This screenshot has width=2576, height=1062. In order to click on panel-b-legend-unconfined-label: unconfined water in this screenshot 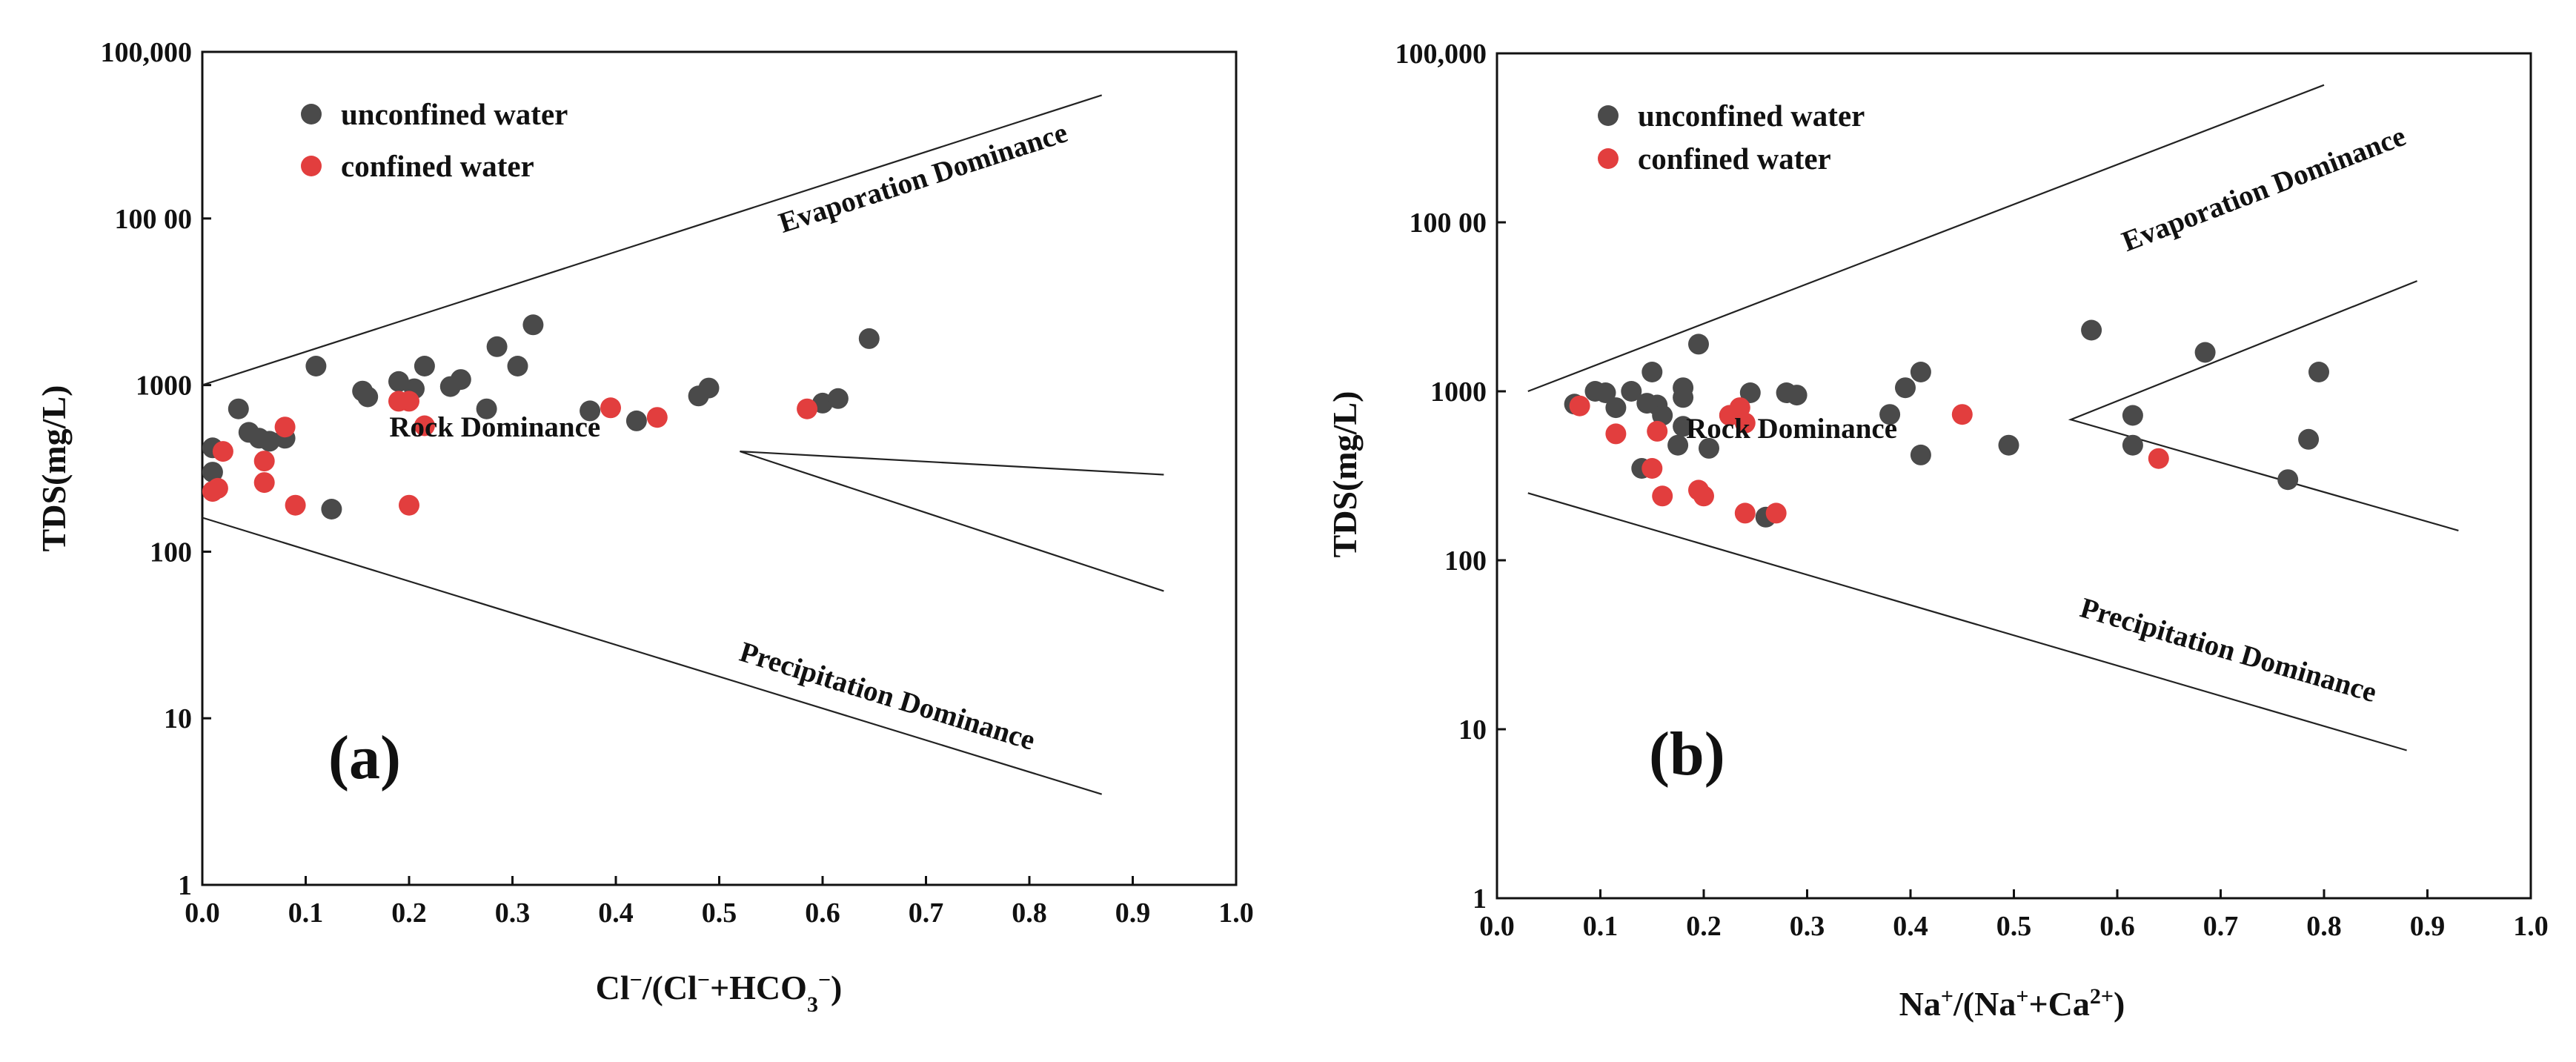, I will do `click(1751, 116)`.